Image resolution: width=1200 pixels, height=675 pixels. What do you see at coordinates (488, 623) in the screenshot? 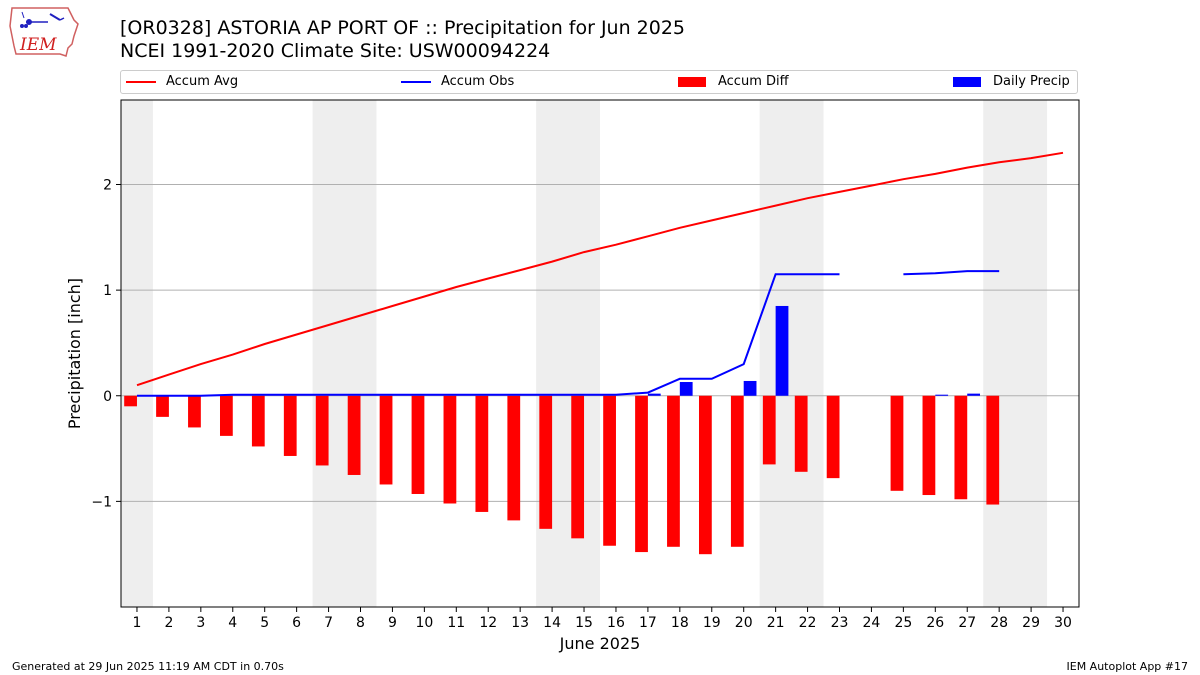
I see `x-tick-label: 12` at bounding box center [488, 623].